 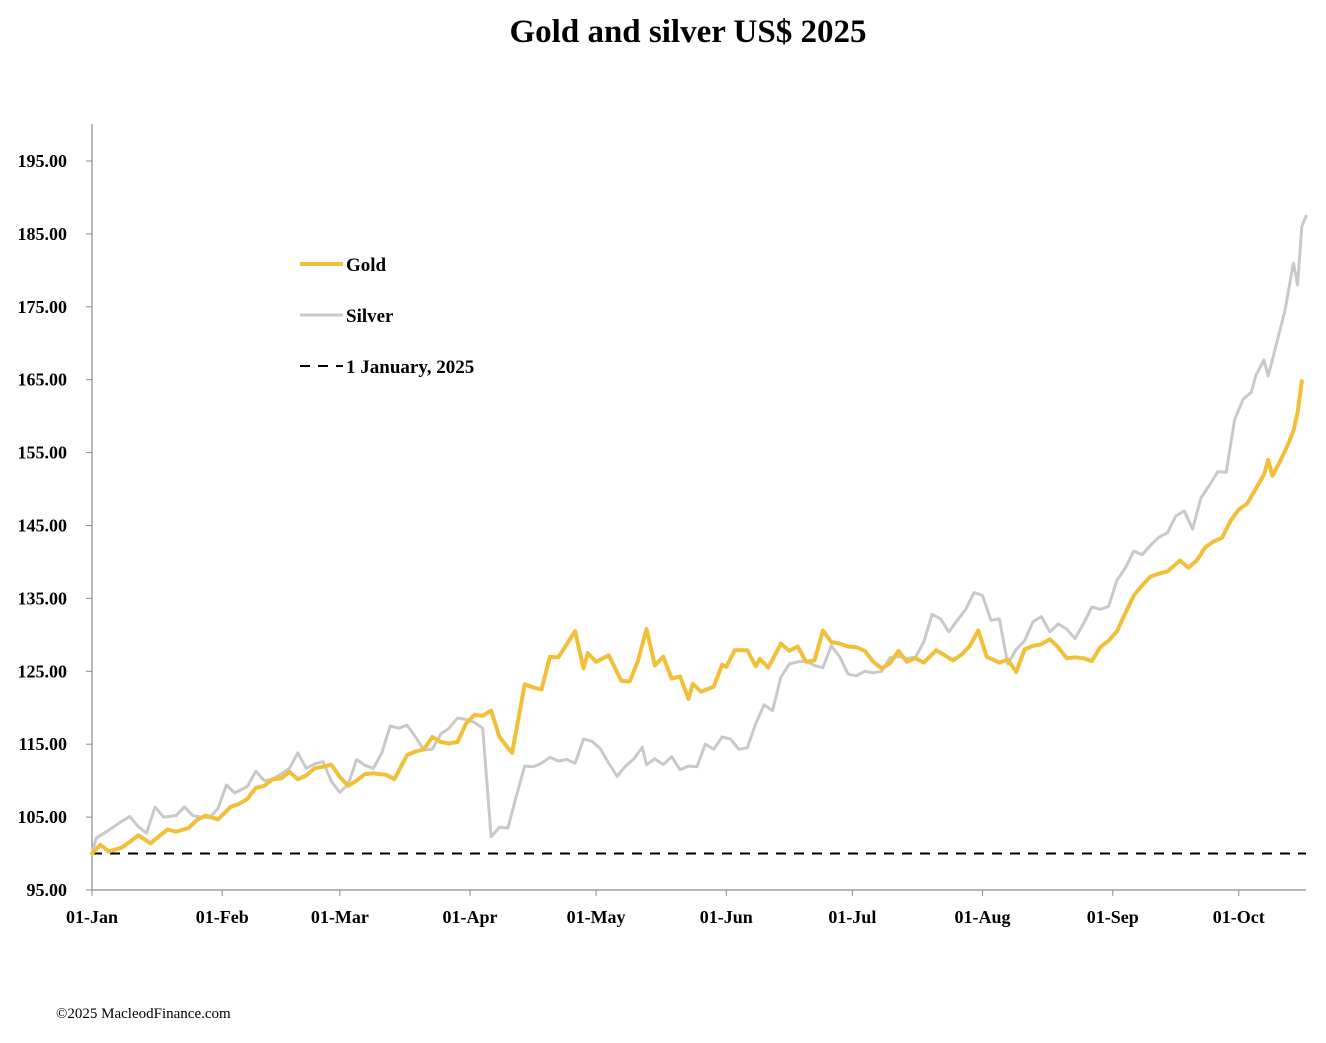 I want to click on y-tick-label: 135.00, so click(x=43, y=598).